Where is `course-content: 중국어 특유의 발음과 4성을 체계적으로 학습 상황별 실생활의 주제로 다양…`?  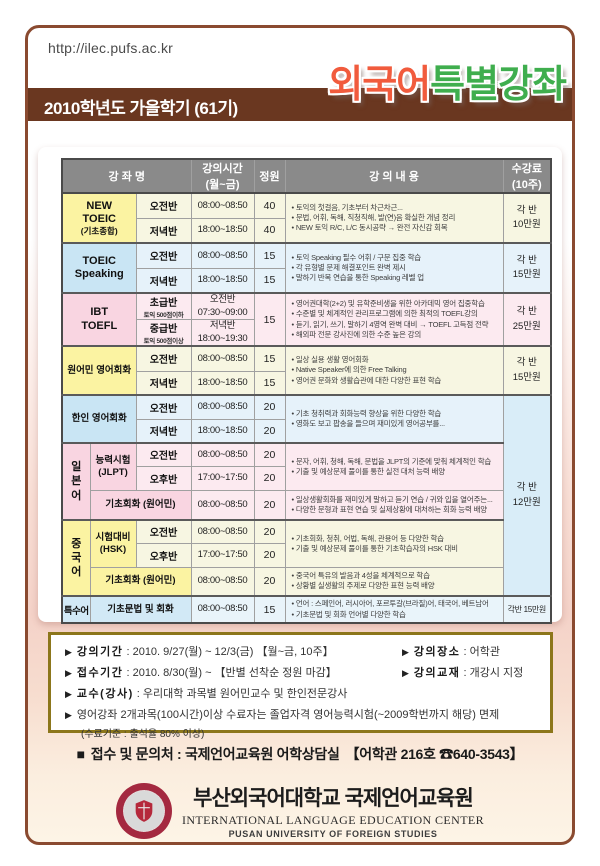
course-content: 중국어 특유의 발음과 4성을 체계적으로 학습 상황별 실생활의 주제로 다양… is located at coordinates (394, 581).